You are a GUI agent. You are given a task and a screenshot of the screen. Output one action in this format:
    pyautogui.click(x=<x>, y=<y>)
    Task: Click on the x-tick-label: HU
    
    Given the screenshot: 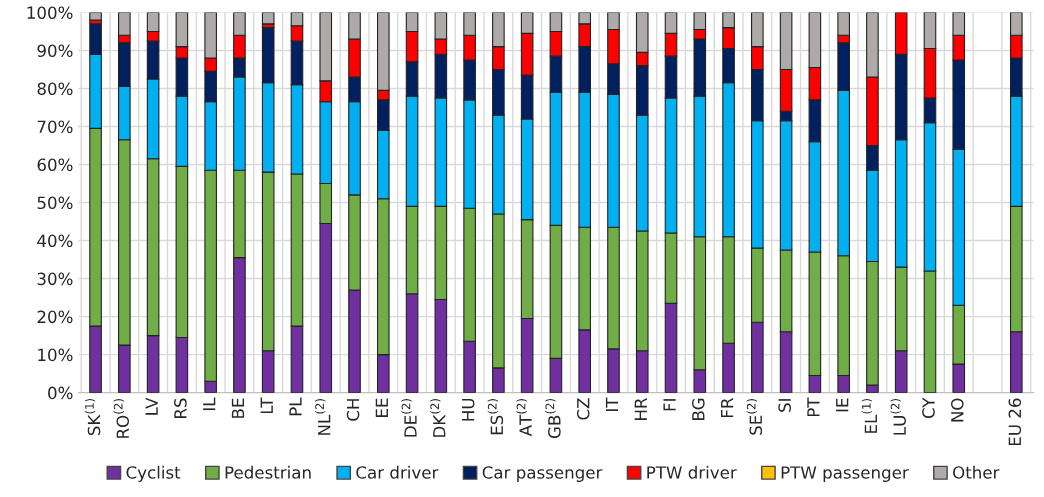 What is the action you would take?
    pyautogui.click(x=468, y=409)
    